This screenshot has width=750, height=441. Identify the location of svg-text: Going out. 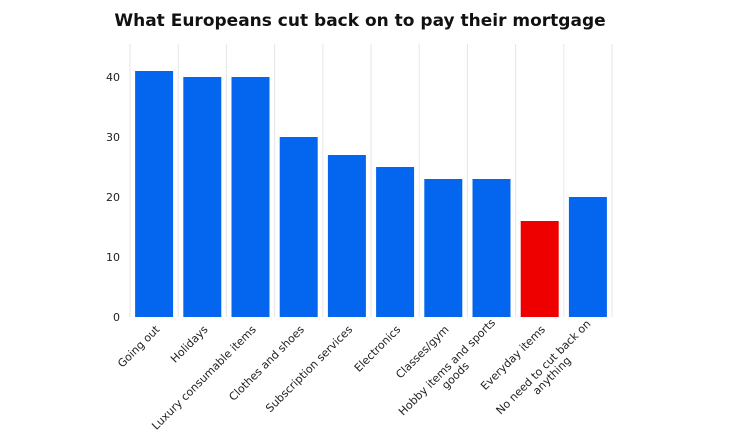
(139, 347).